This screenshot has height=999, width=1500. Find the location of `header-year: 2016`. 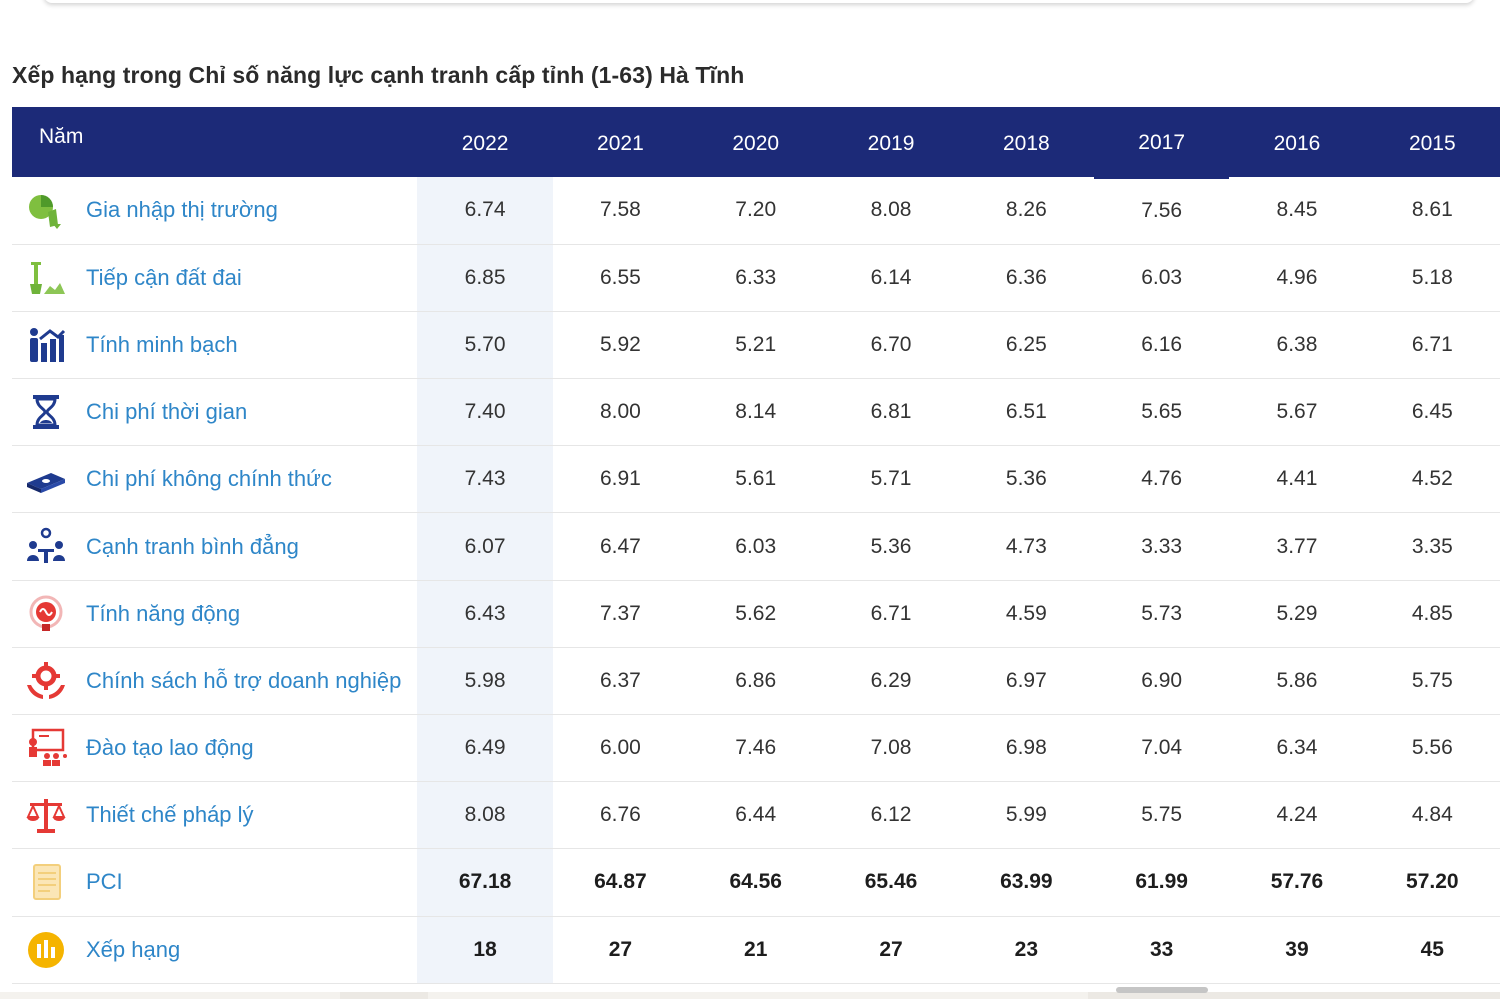

header-year: 2016 is located at coordinates (1297, 143).